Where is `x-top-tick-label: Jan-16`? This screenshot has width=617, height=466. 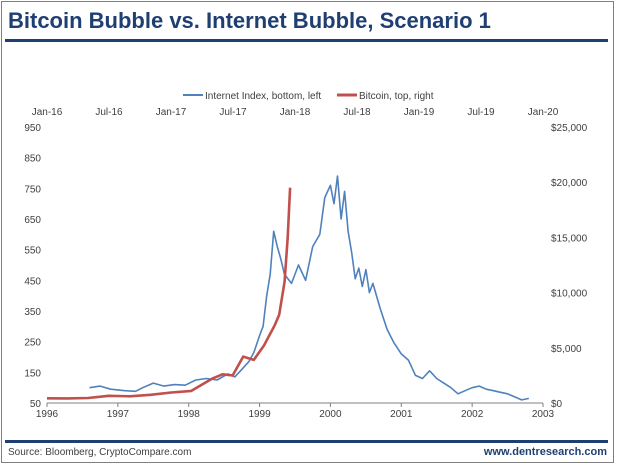 x-top-tick-label: Jan-16 is located at coordinates (47, 112).